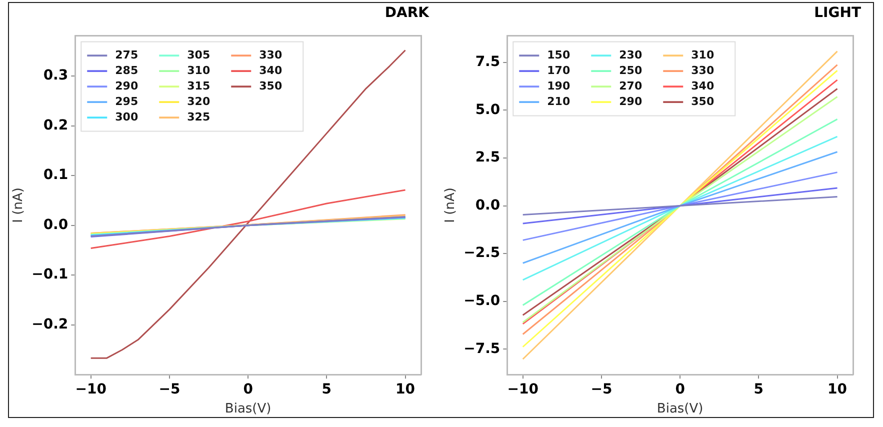  I want to click on legend-label: 170, so click(558, 70).